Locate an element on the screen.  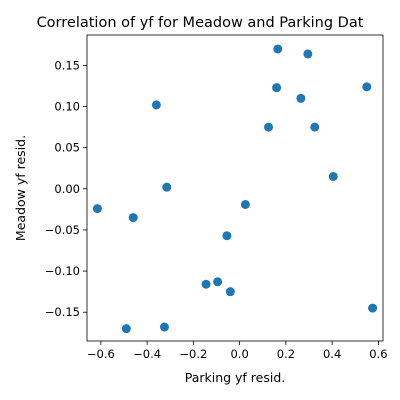
x-tick-label: −0.6 is located at coordinates (101, 354).